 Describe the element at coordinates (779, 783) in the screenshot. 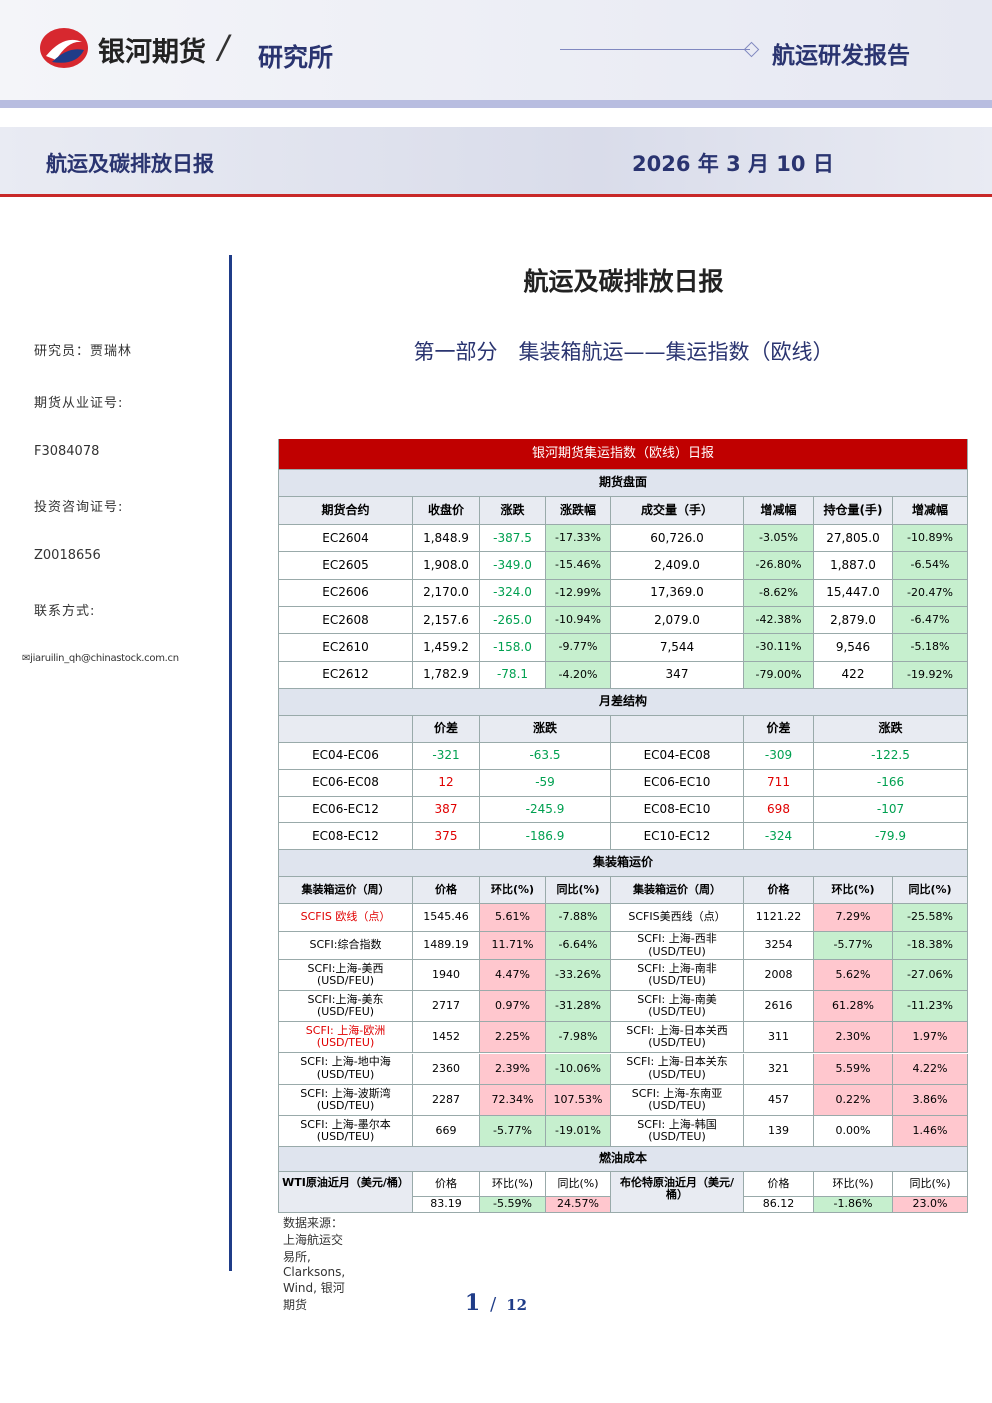

I see `cell: 711` at that location.